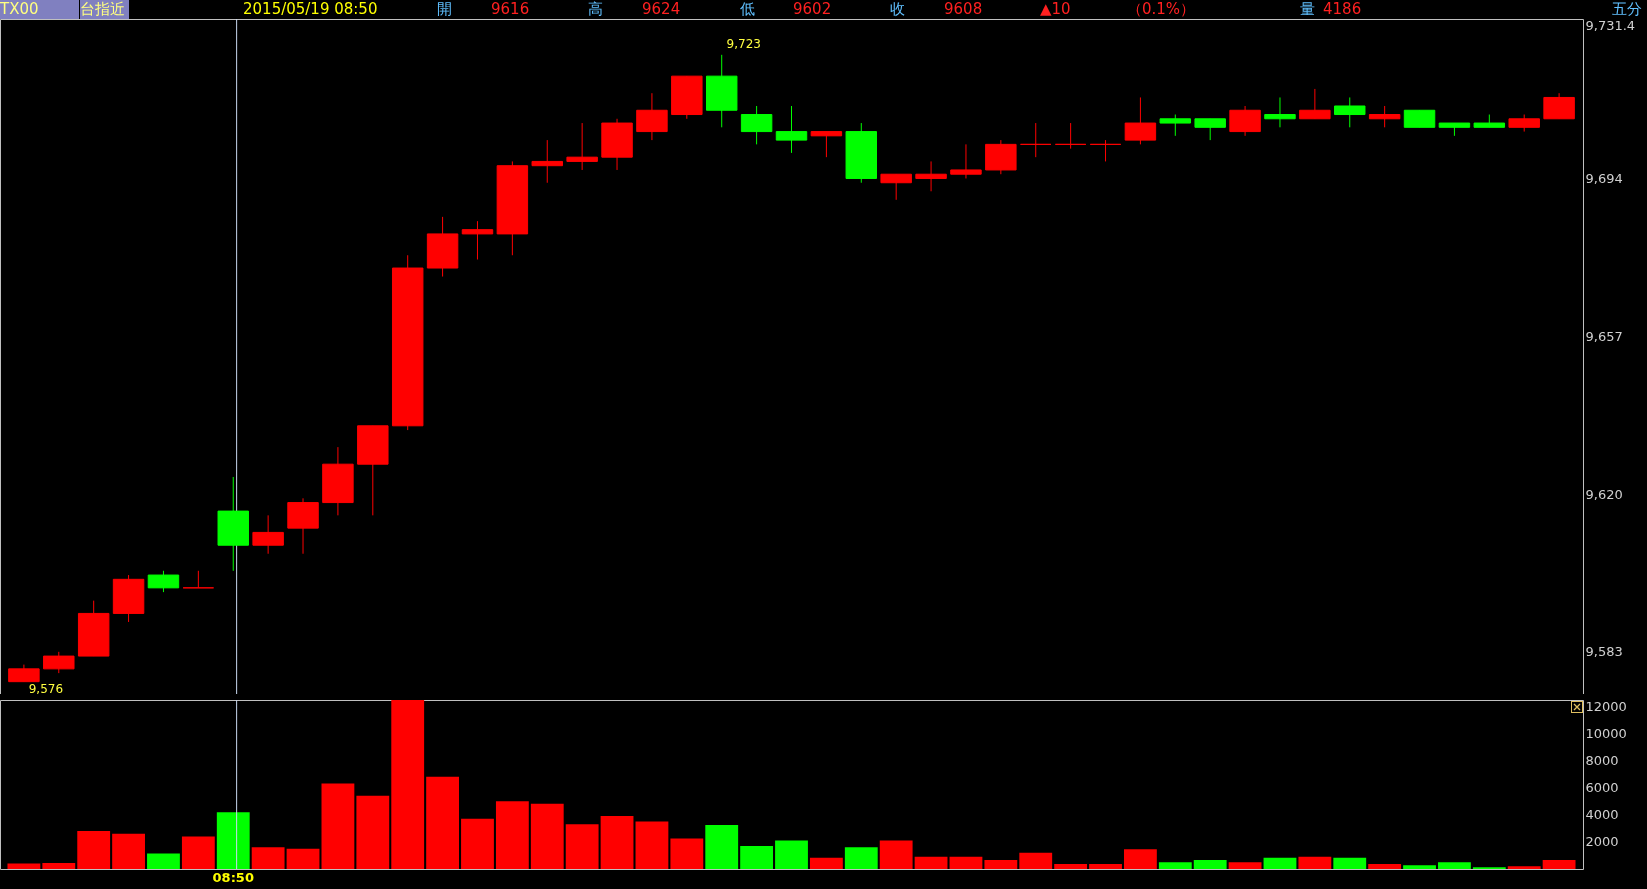  Describe the element at coordinates (1161, 9) in the screenshot. I see `text: （0.1%）` at that location.